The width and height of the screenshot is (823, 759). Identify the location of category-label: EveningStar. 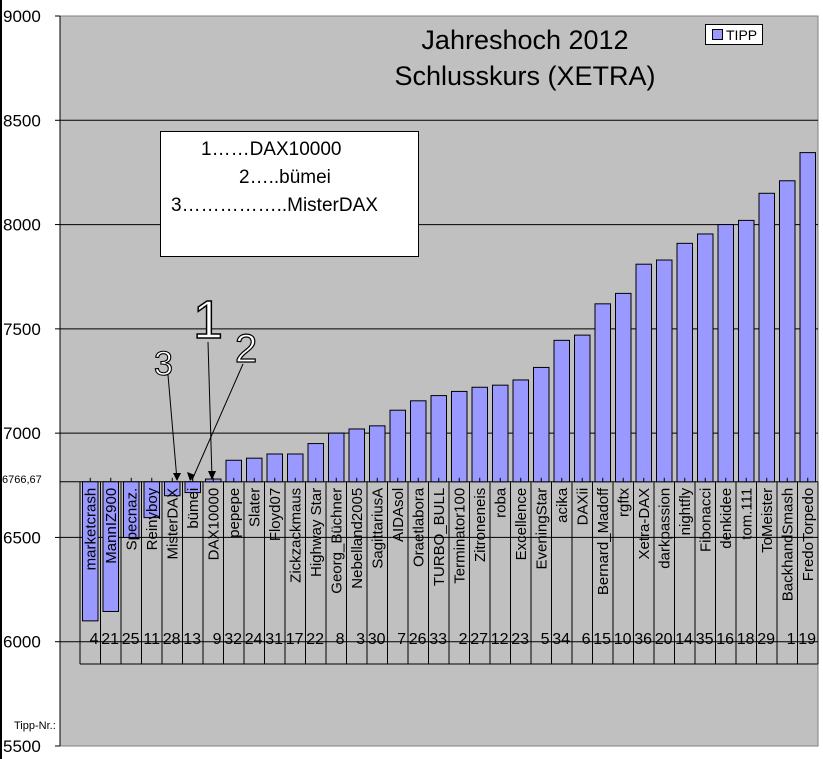
(541, 529).